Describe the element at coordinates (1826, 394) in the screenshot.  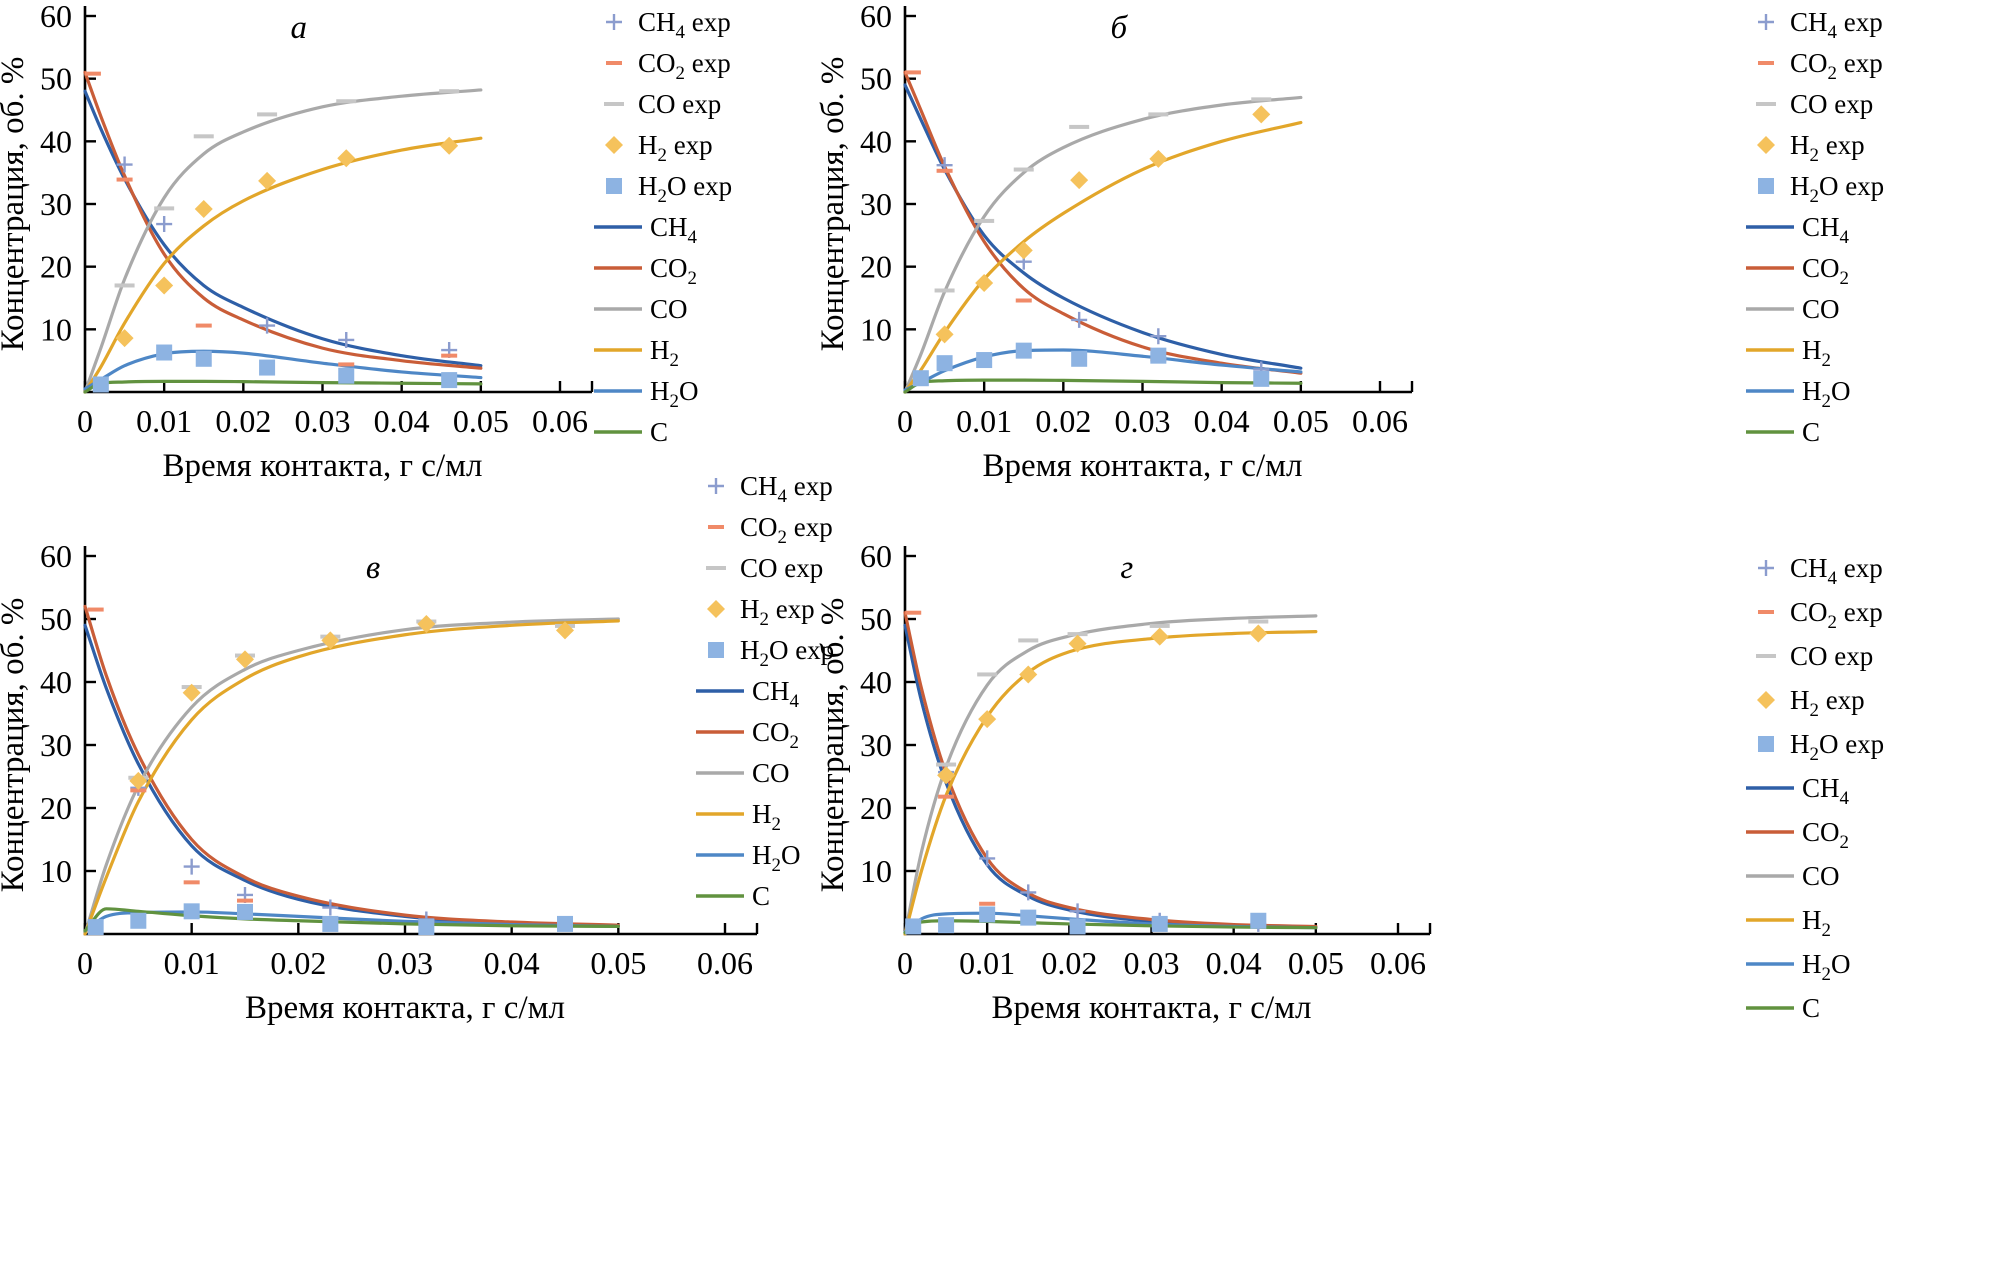
I see `legend-label-h2o: H2O` at that location.